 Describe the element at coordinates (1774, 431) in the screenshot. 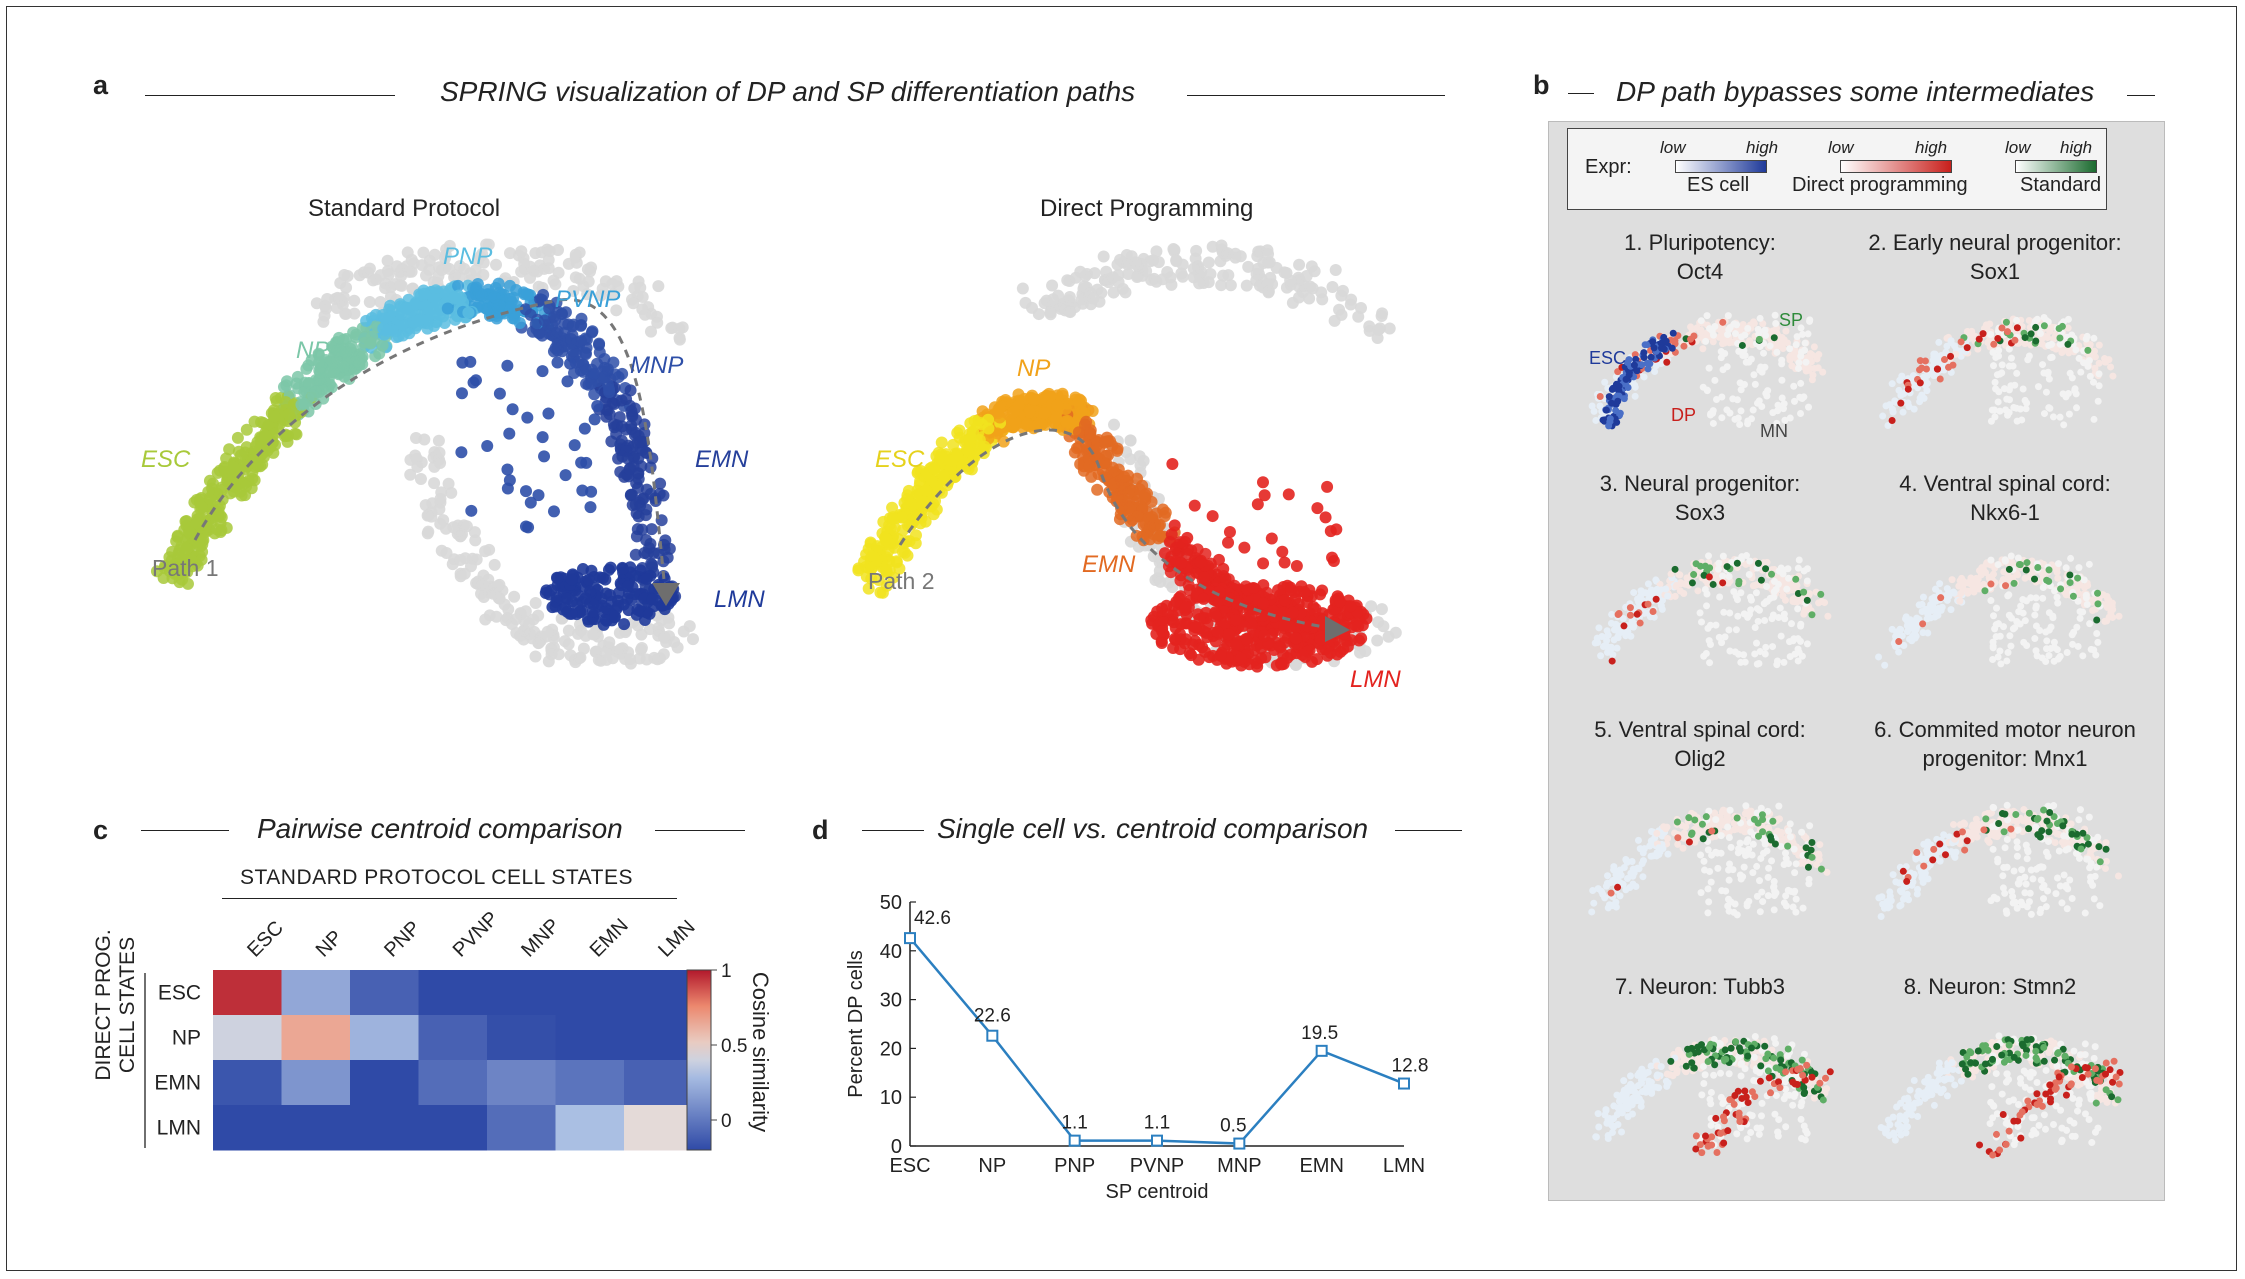

I see `map1-tag-mn: MN` at that location.